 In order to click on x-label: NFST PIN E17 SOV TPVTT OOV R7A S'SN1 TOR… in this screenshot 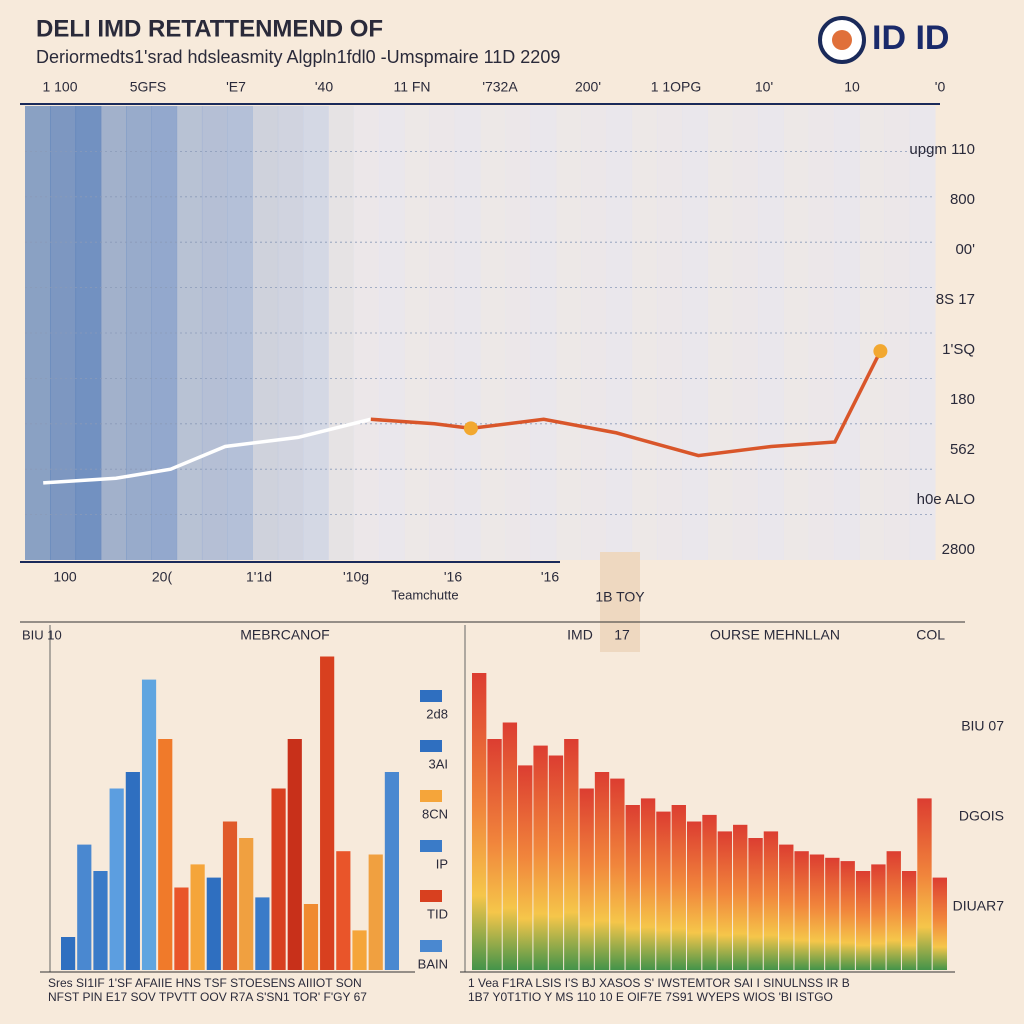, I will do `click(207, 997)`.